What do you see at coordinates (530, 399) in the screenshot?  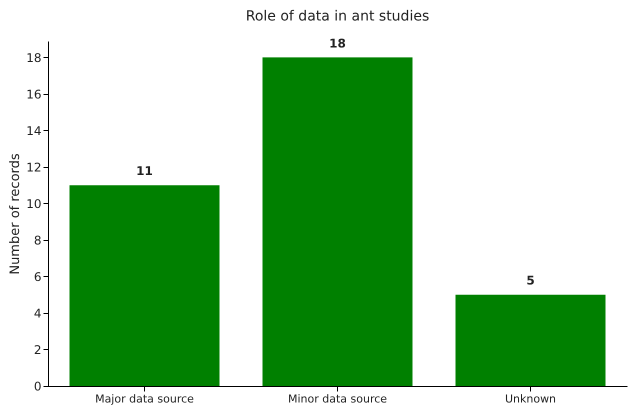 I see `x-tick-label: Unknown` at bounding box center [530, 399].